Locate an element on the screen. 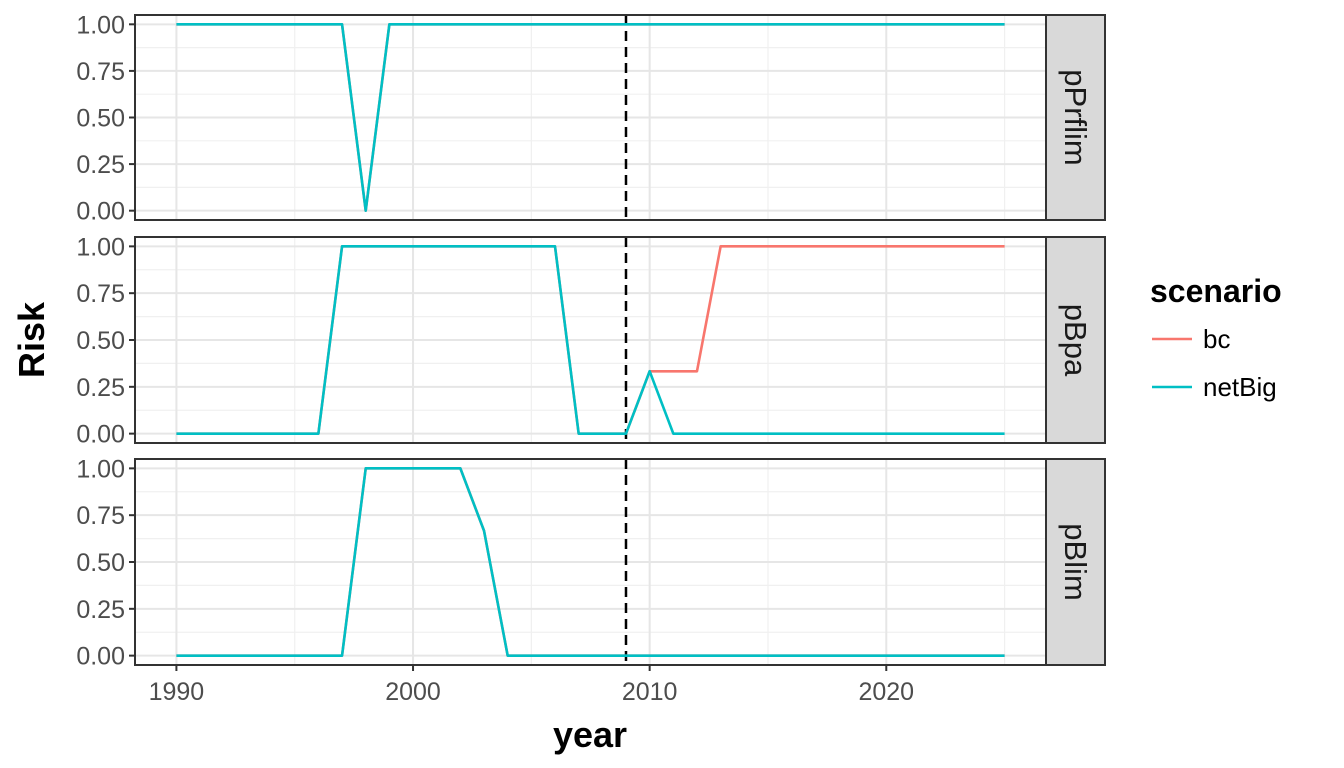 This screenshot has width=1344, height=768. facet-strip: pPrflim is located at coordinates (1075, 117).